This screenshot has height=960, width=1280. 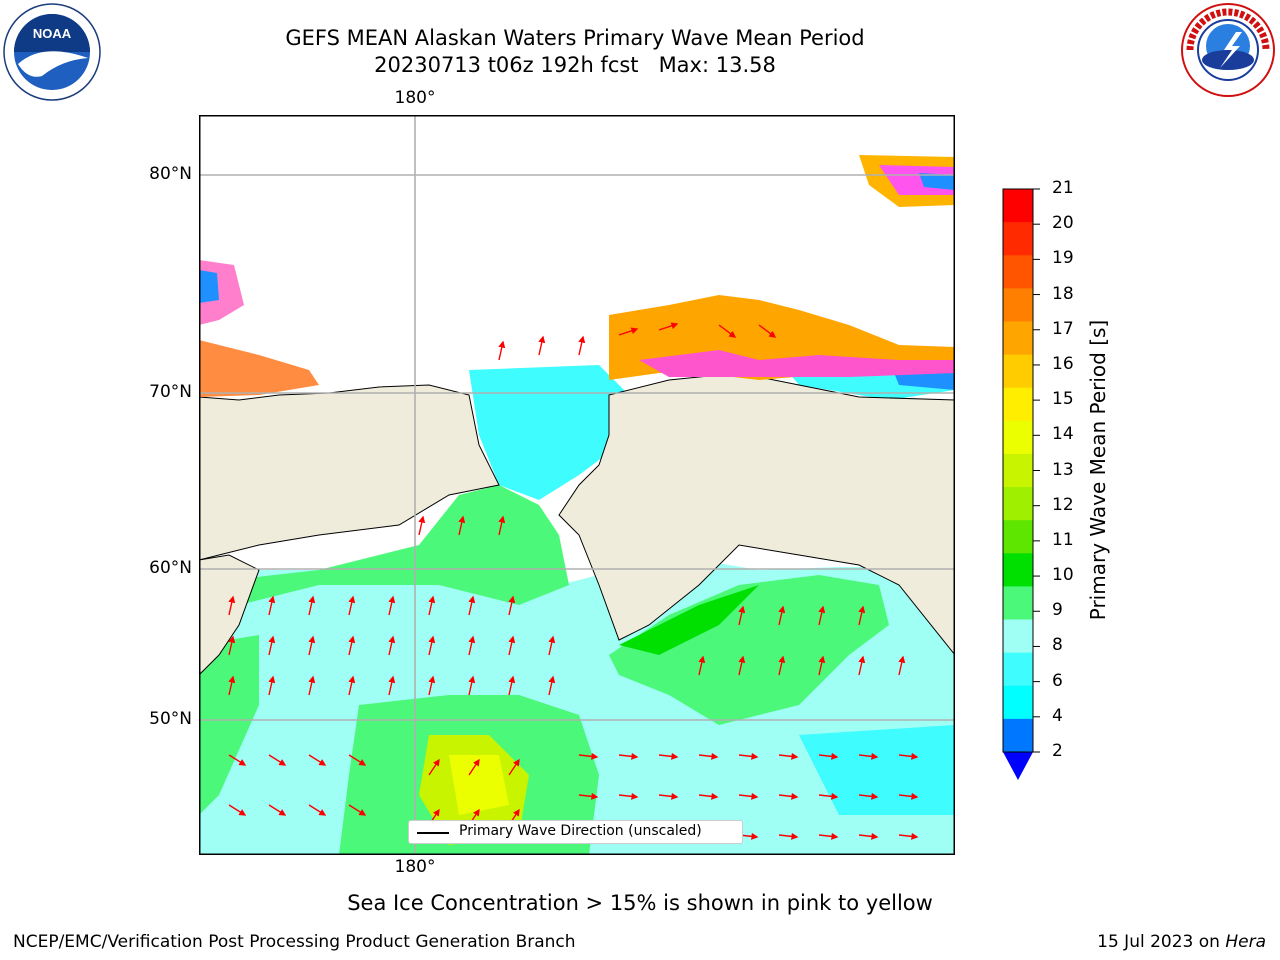 What do you see at coordinates (1018, 766) in the screenshot?
I see `colorbar-extend-triangle` at bounding box center [1018, 766].